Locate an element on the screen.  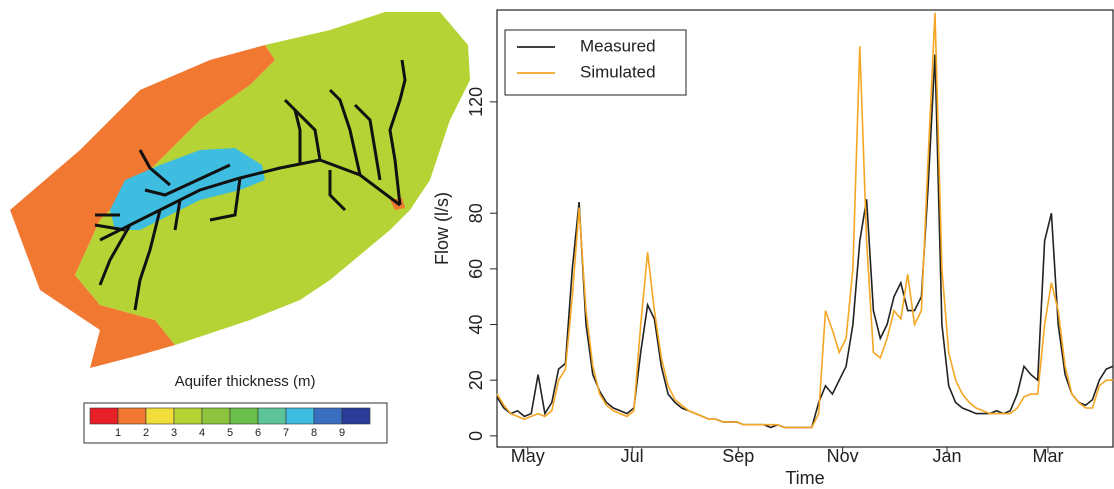
legend-label: 7 is located at coordinates (286, 433).